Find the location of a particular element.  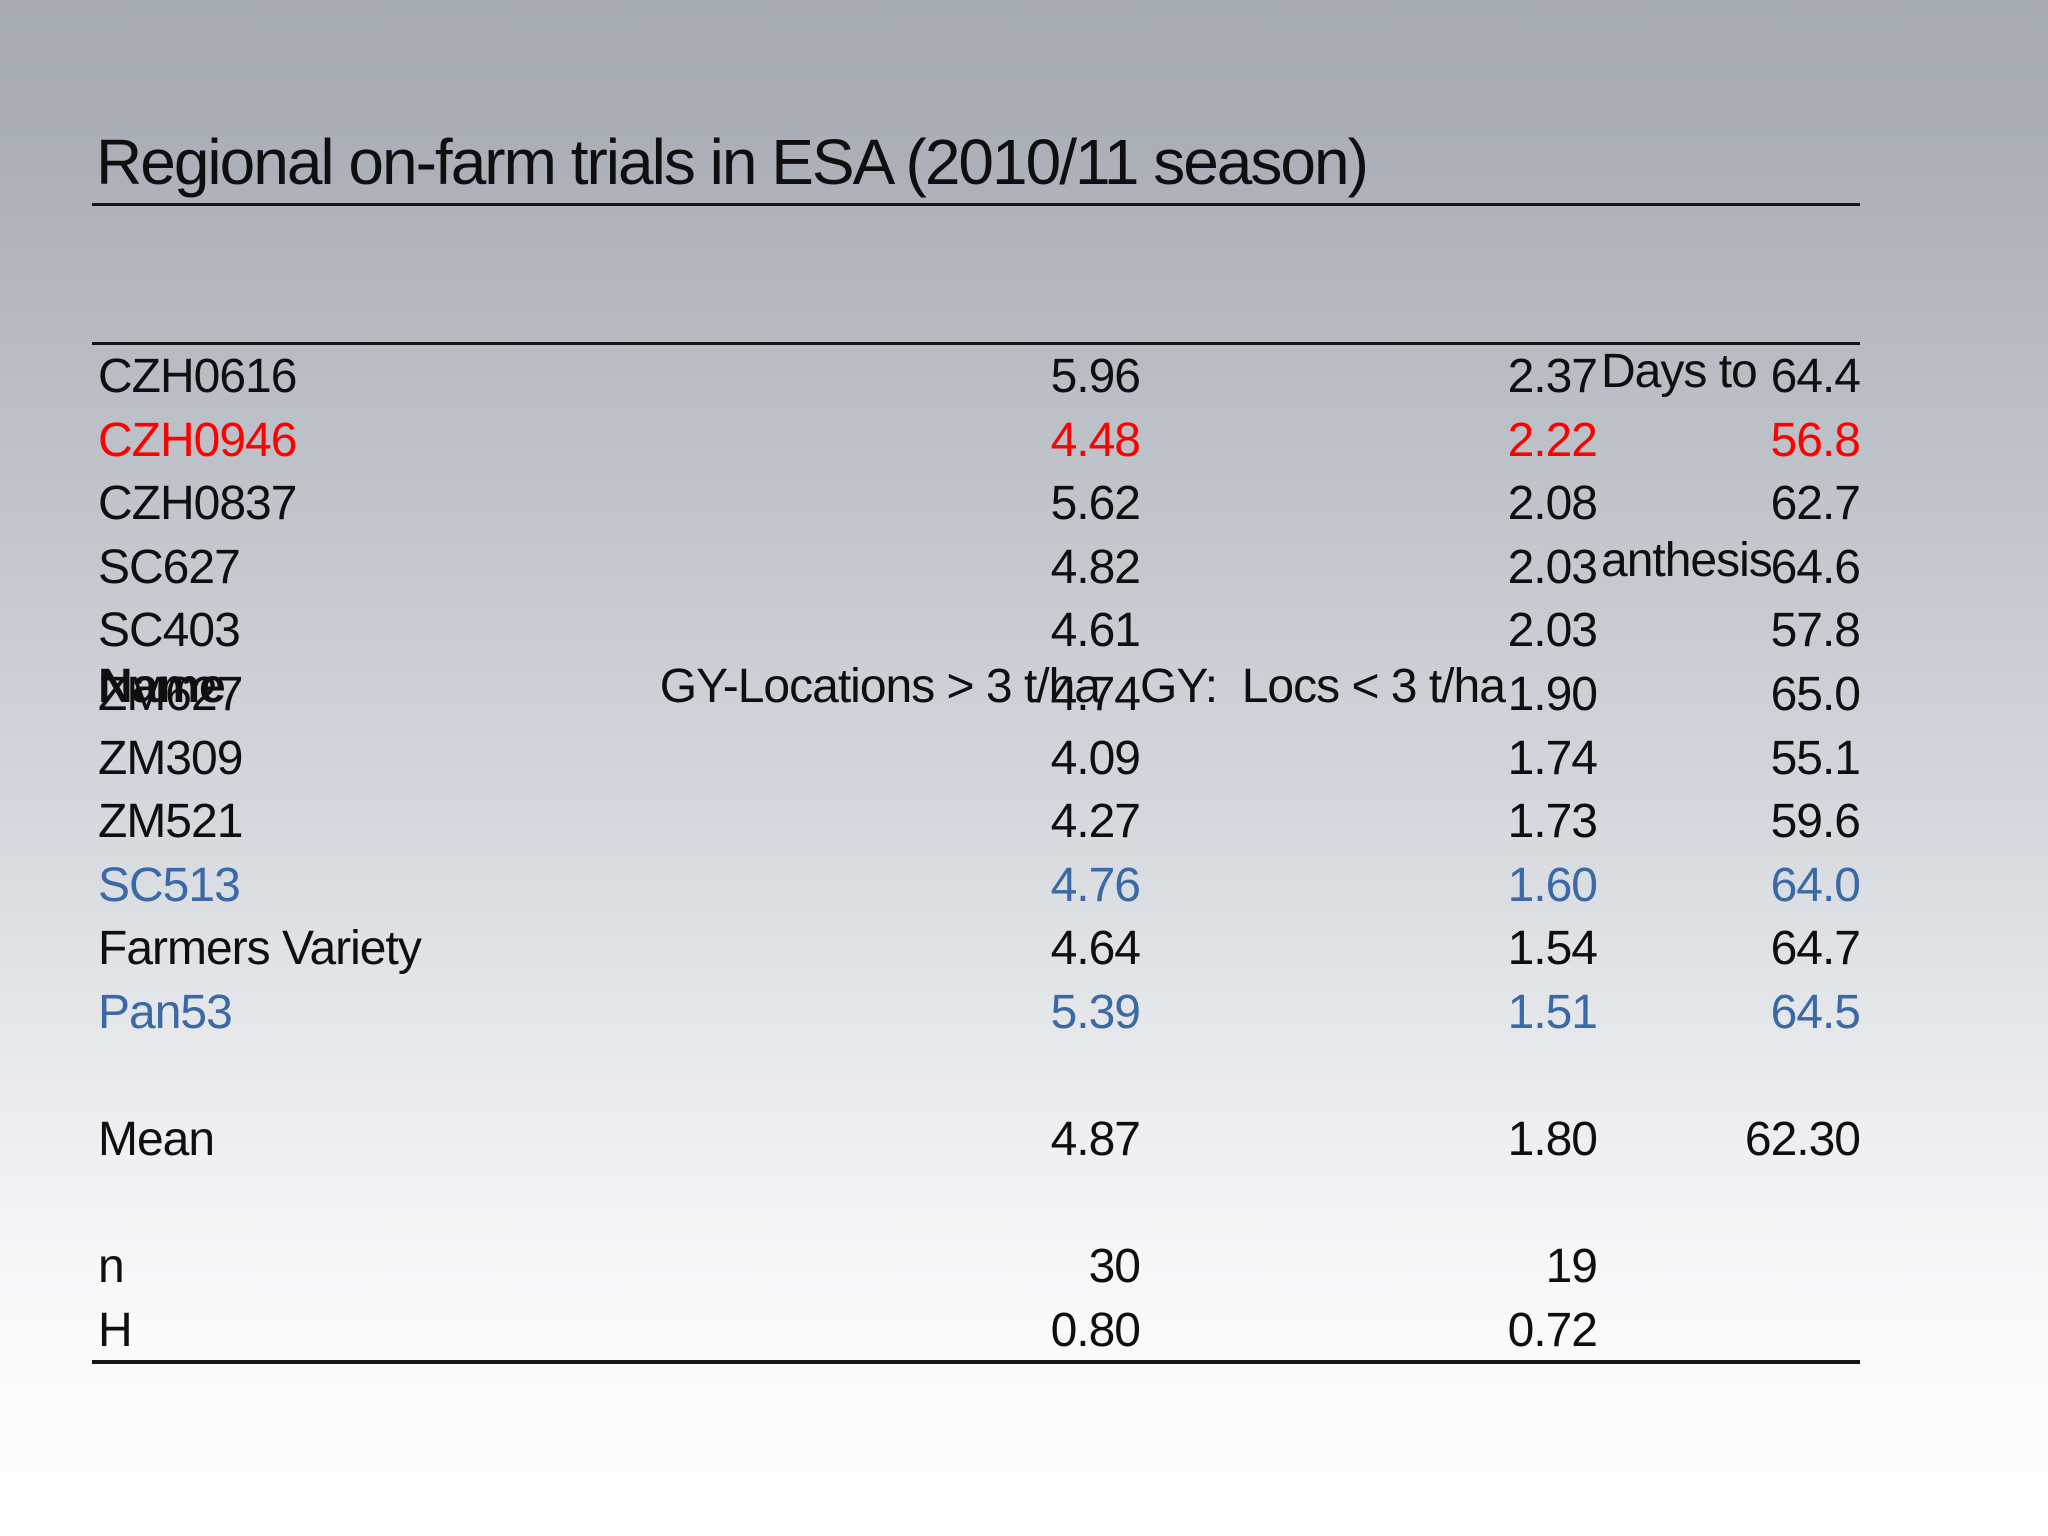

cell-name: ZM309 is located at coordinates (170, 758).